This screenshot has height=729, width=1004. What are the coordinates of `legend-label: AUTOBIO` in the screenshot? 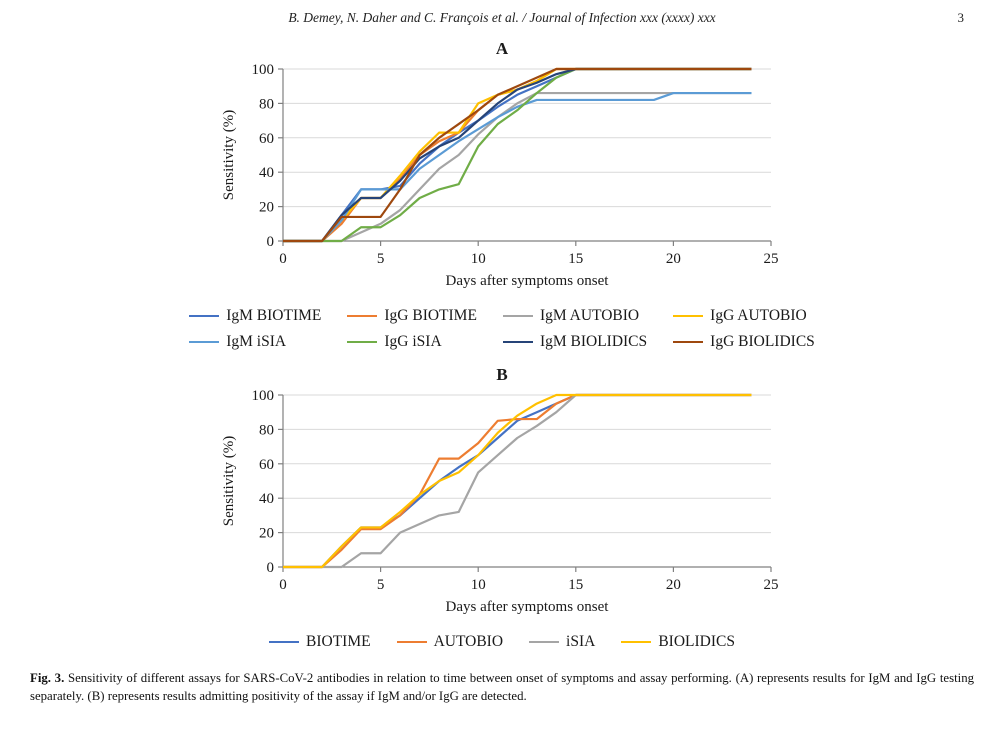 It's located at (468, 641).